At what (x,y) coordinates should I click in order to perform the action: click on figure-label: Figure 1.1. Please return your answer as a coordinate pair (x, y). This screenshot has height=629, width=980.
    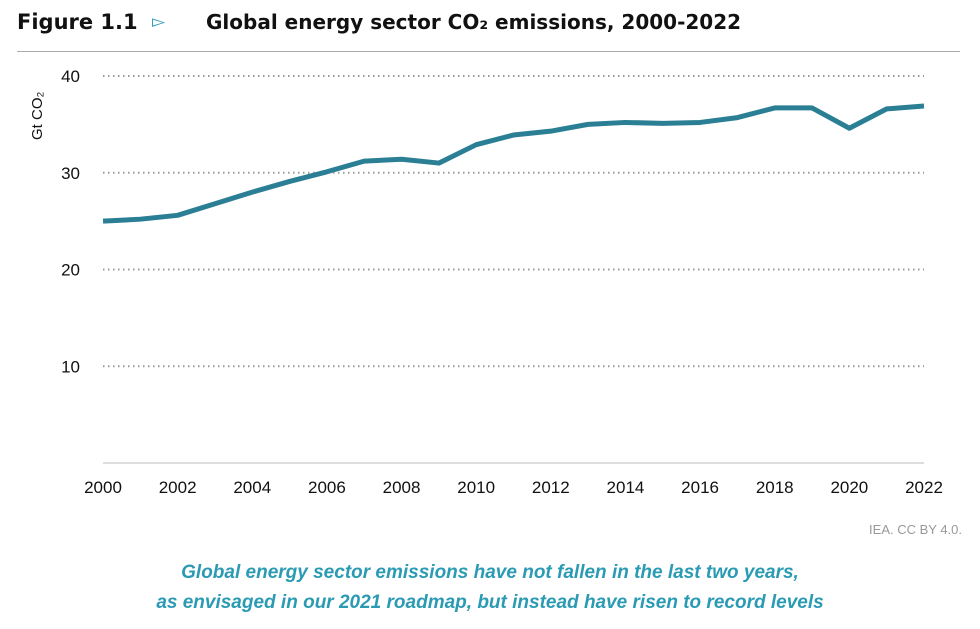
    Looking at the image, I should click on (77, 22).